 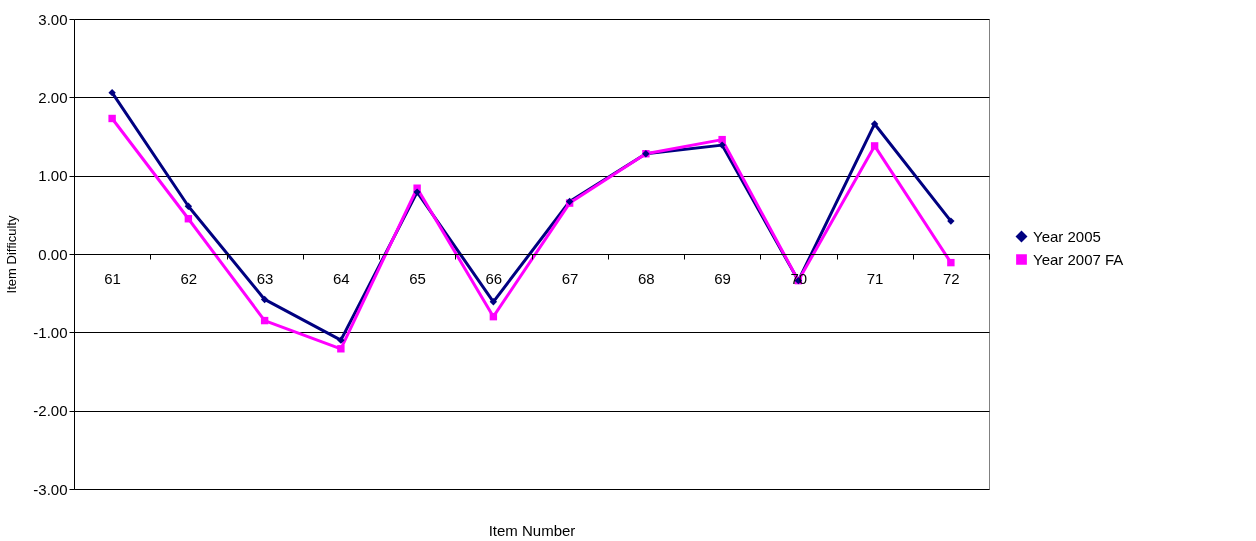 What do you see at coordinates (50, 489) in the screenshot?
I see `y-tick-label: -3.00` at bounding box center [50, 489].